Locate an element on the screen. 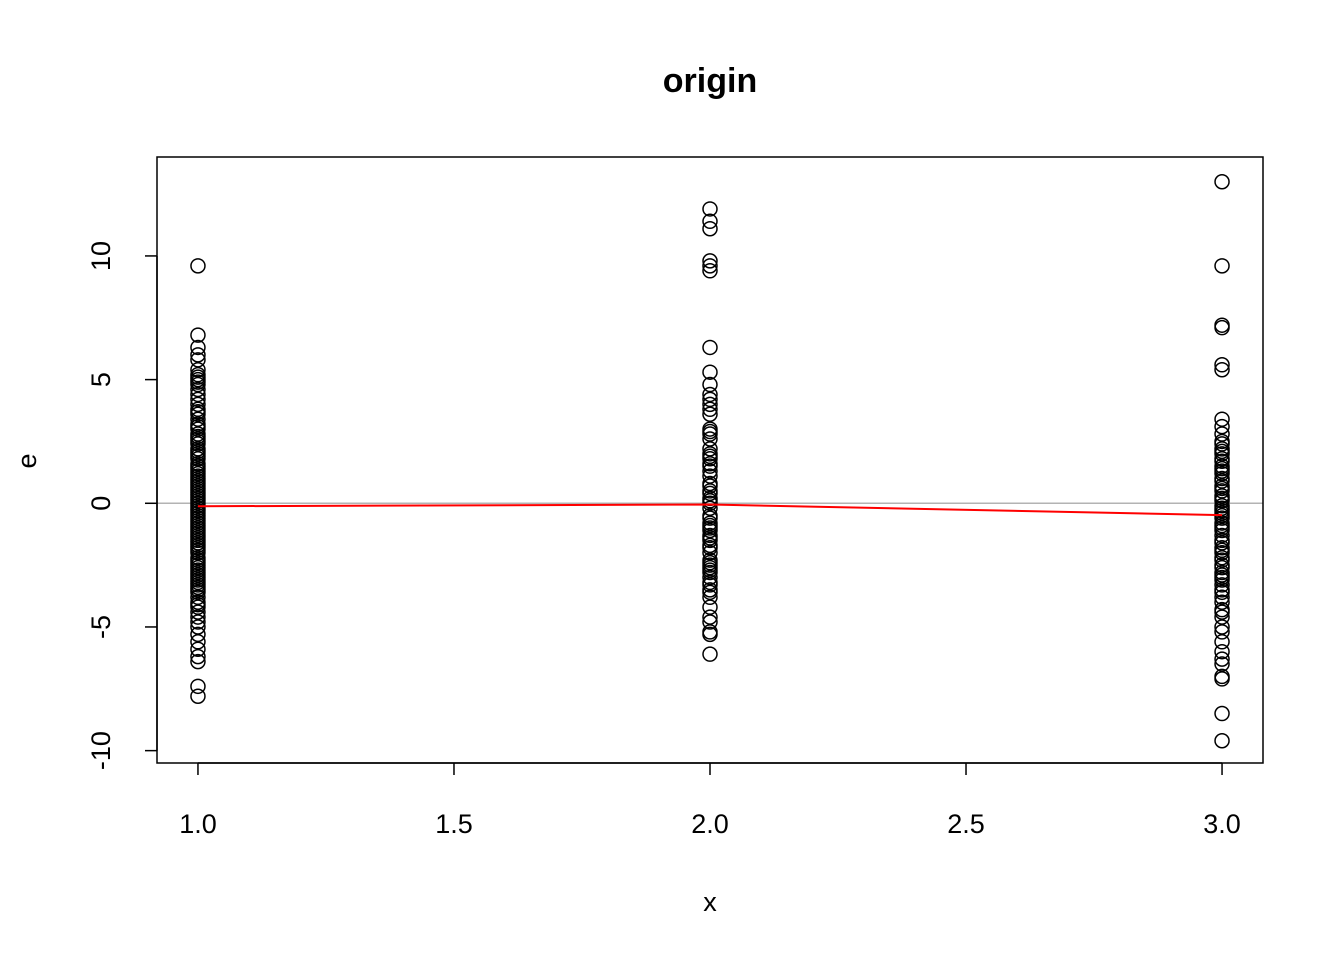 The height and width of the screenshot is (965, 1344). chart-title: origin is located at coordinates (710, 81).